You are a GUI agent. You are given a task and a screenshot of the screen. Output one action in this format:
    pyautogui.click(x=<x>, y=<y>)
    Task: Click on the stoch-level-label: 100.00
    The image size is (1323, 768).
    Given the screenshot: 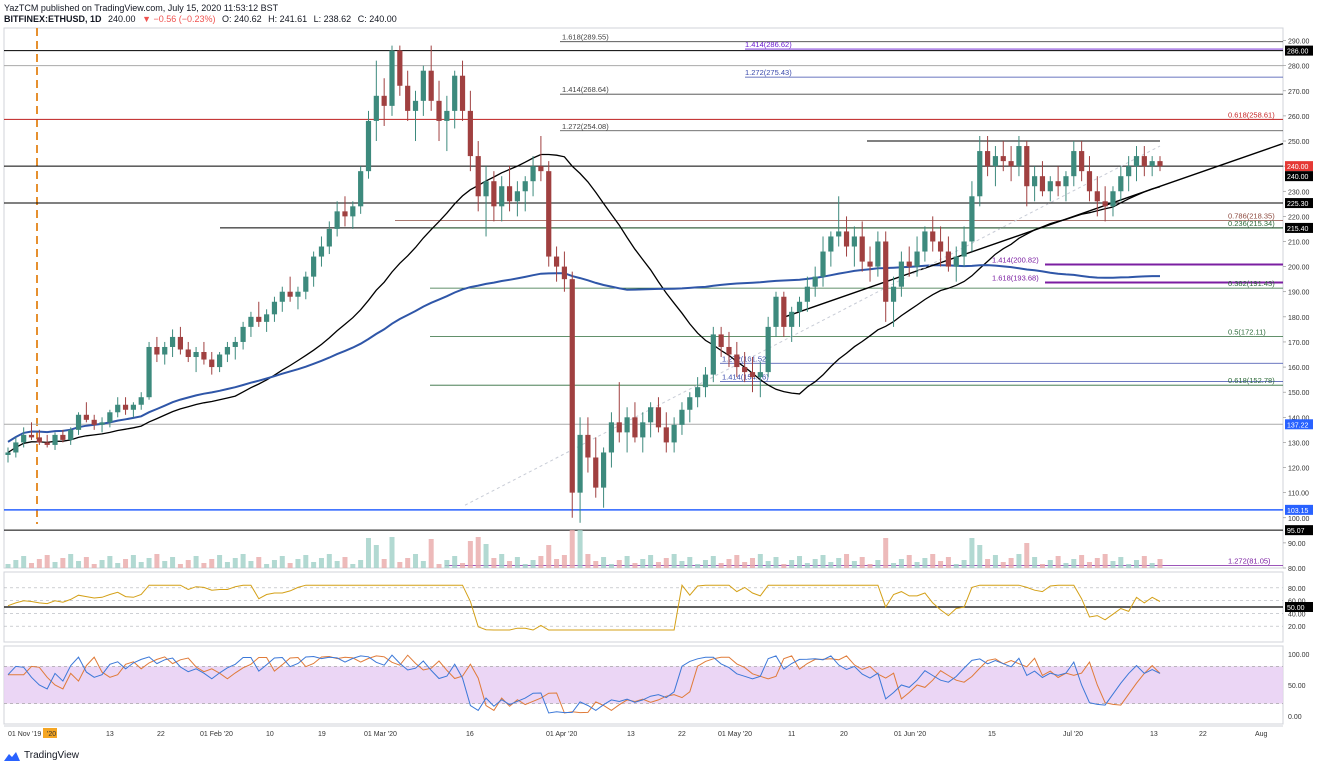 What is the action you would take?
    pyautogui.click(x=1299, y=655)
    